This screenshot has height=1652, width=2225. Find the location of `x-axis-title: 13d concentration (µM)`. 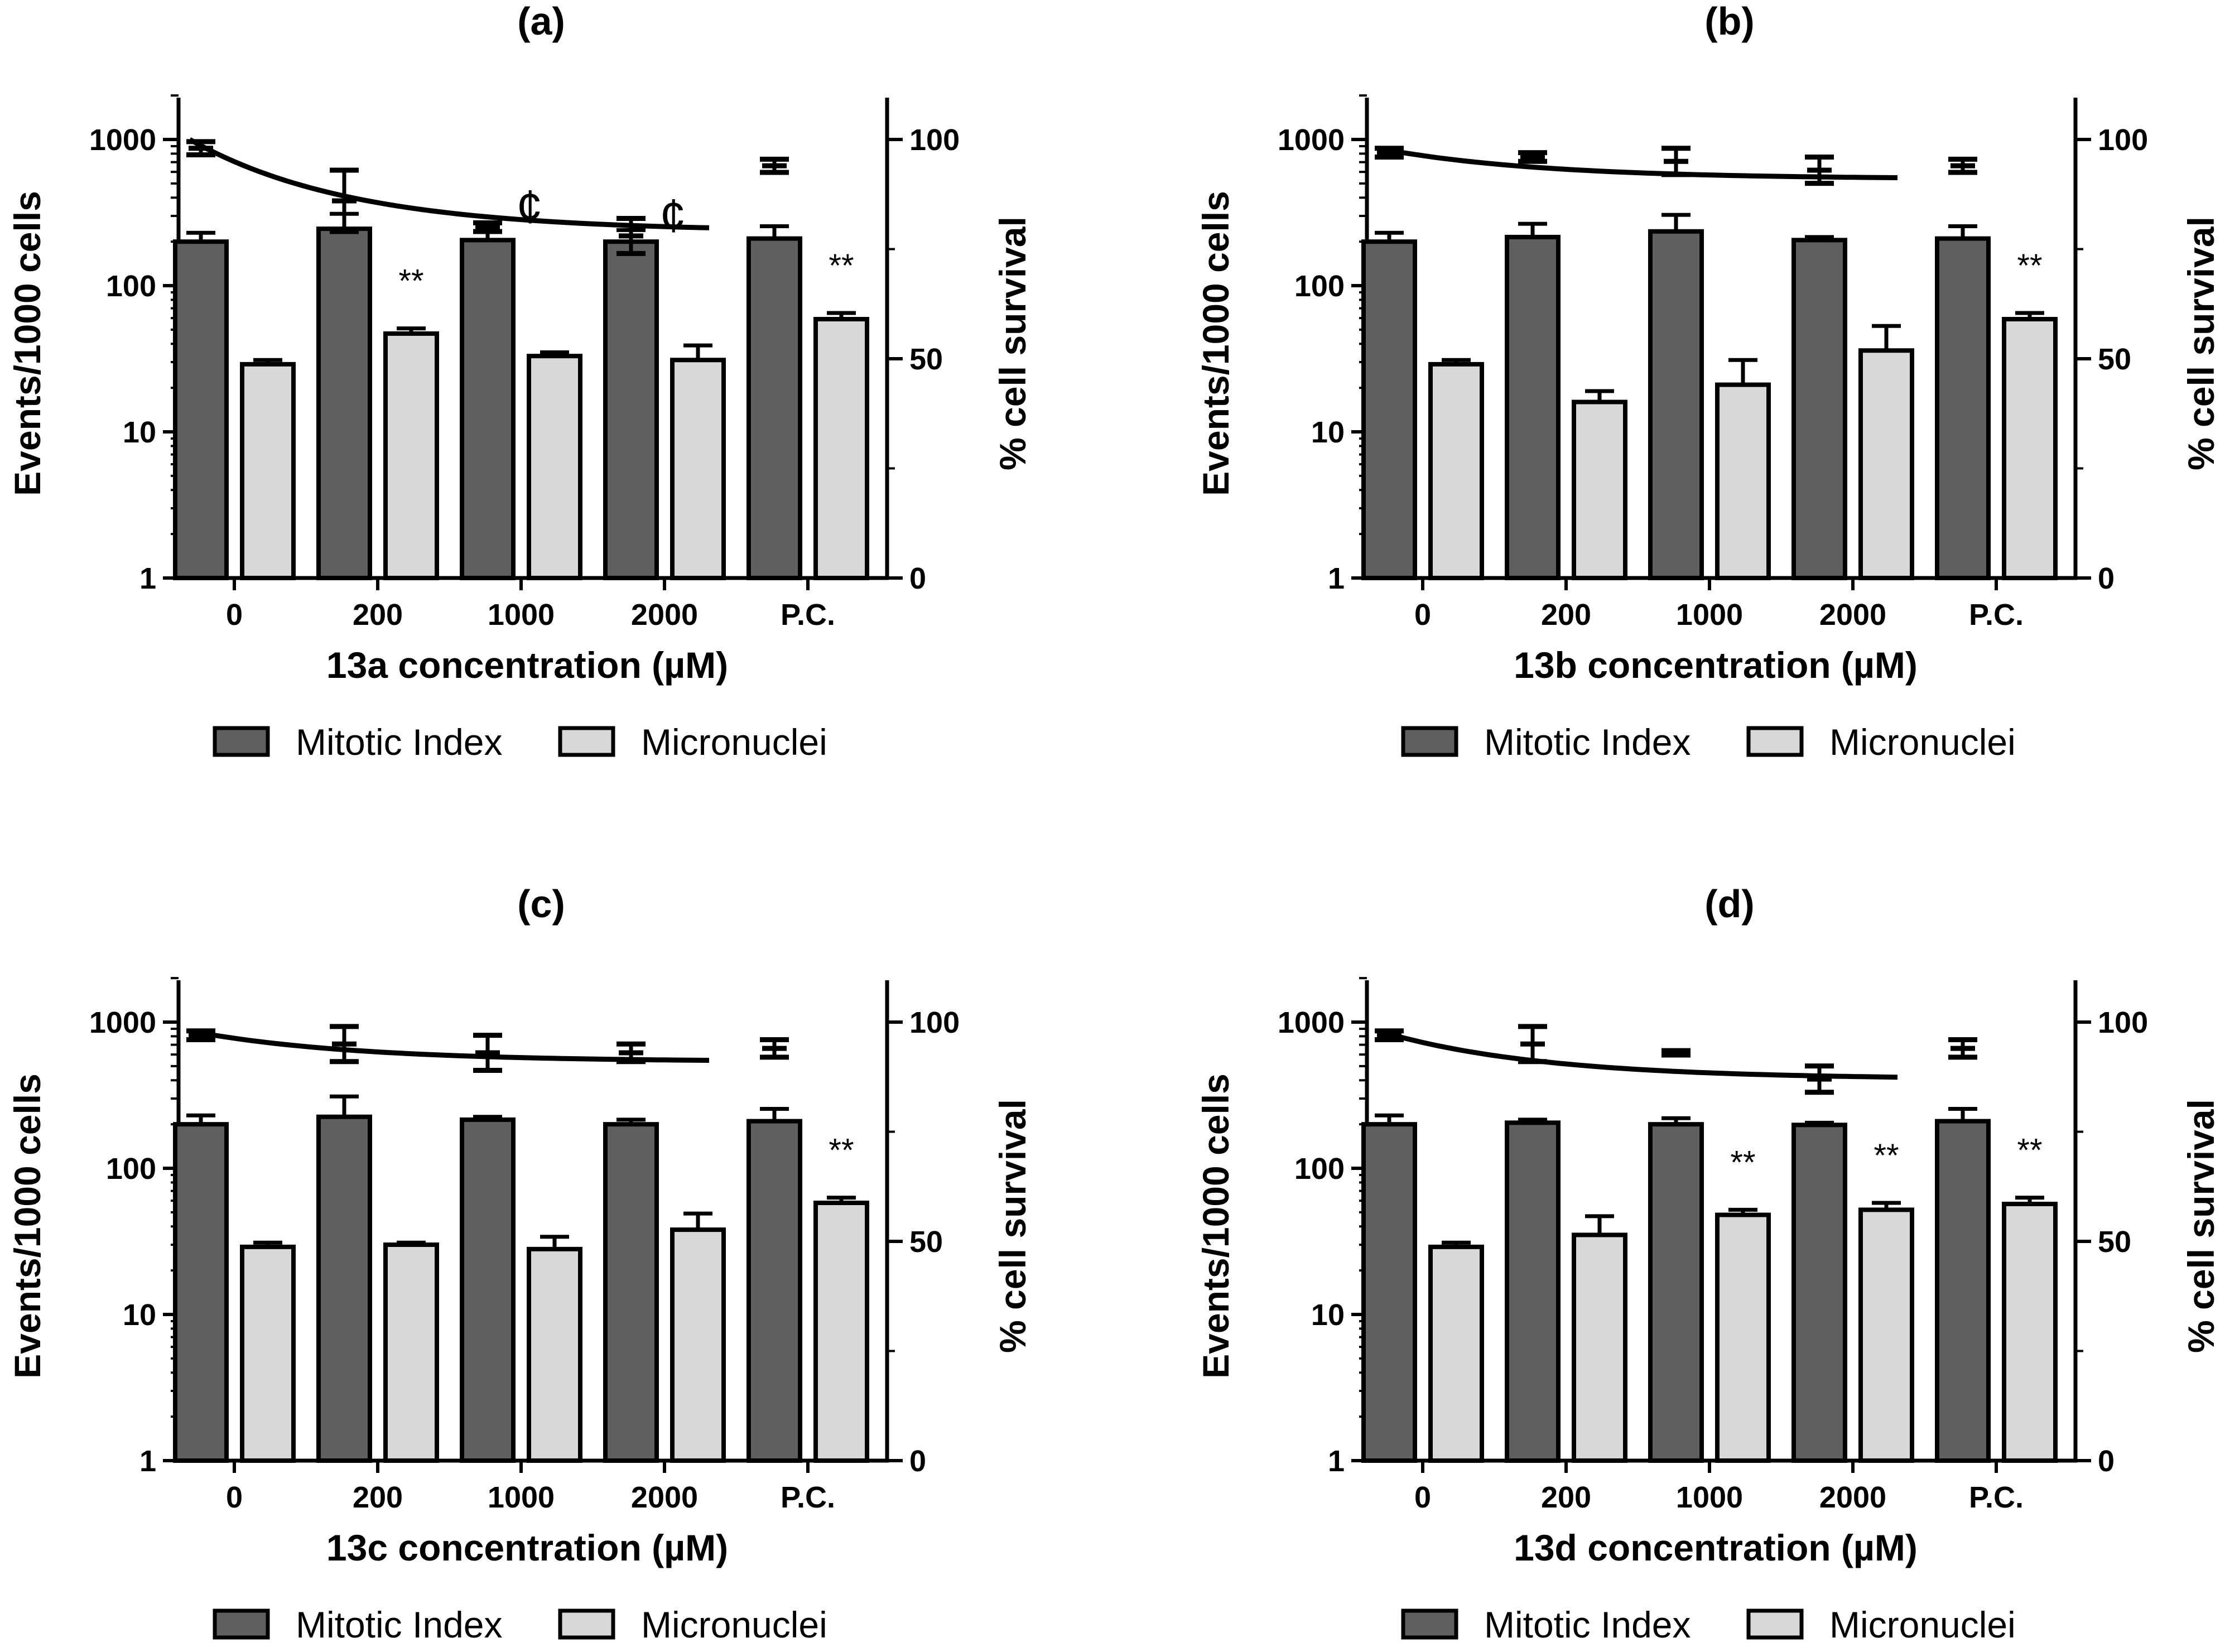

x-axis-title: 13d concentration (µM) is located at coordinates (1716, 1547).